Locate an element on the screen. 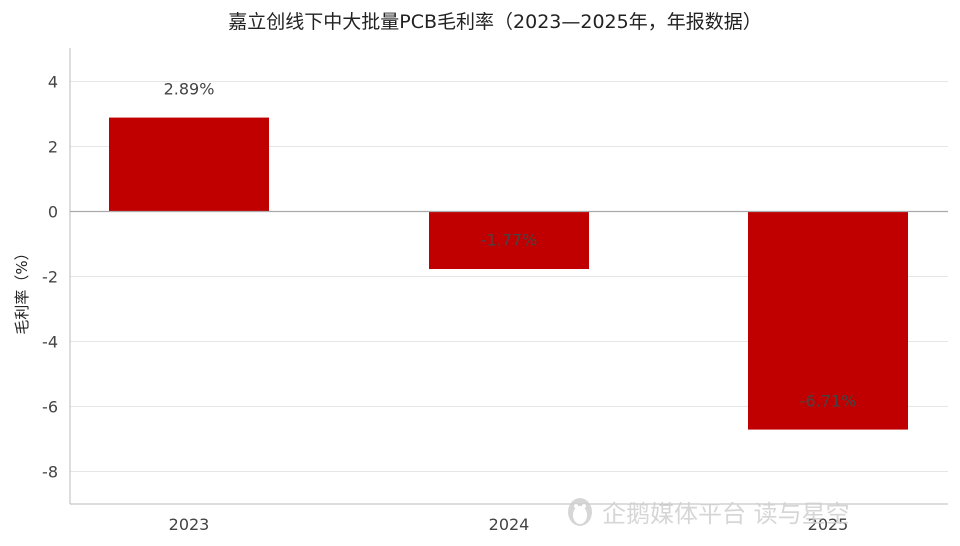 This screenshot has width=960, height=546. x-tick-label: 2025 is located at coordinates (828, 524).